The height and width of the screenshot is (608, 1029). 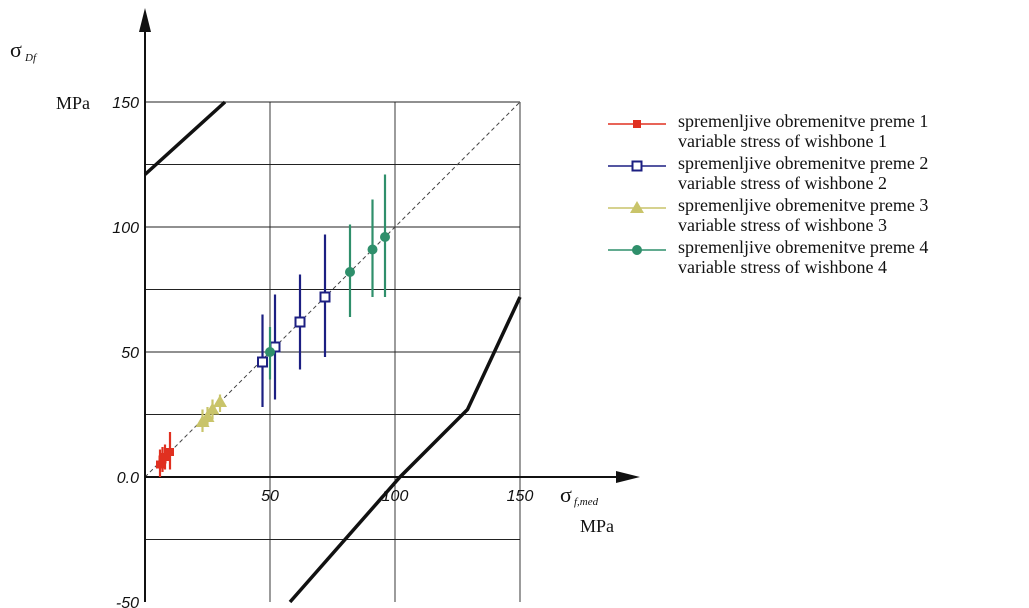 What do you see at coordinates (127, 601) in the screenshot?
I see `y-tick-label: -50` at bounding box center [127, 601].